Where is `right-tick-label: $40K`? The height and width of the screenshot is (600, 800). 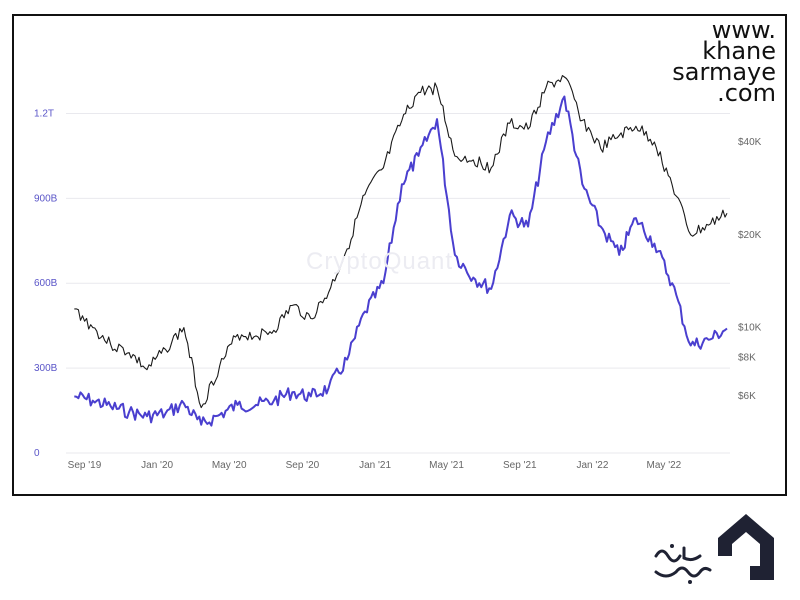 right-tick-label: $40K is located at coordinates (750, 142).